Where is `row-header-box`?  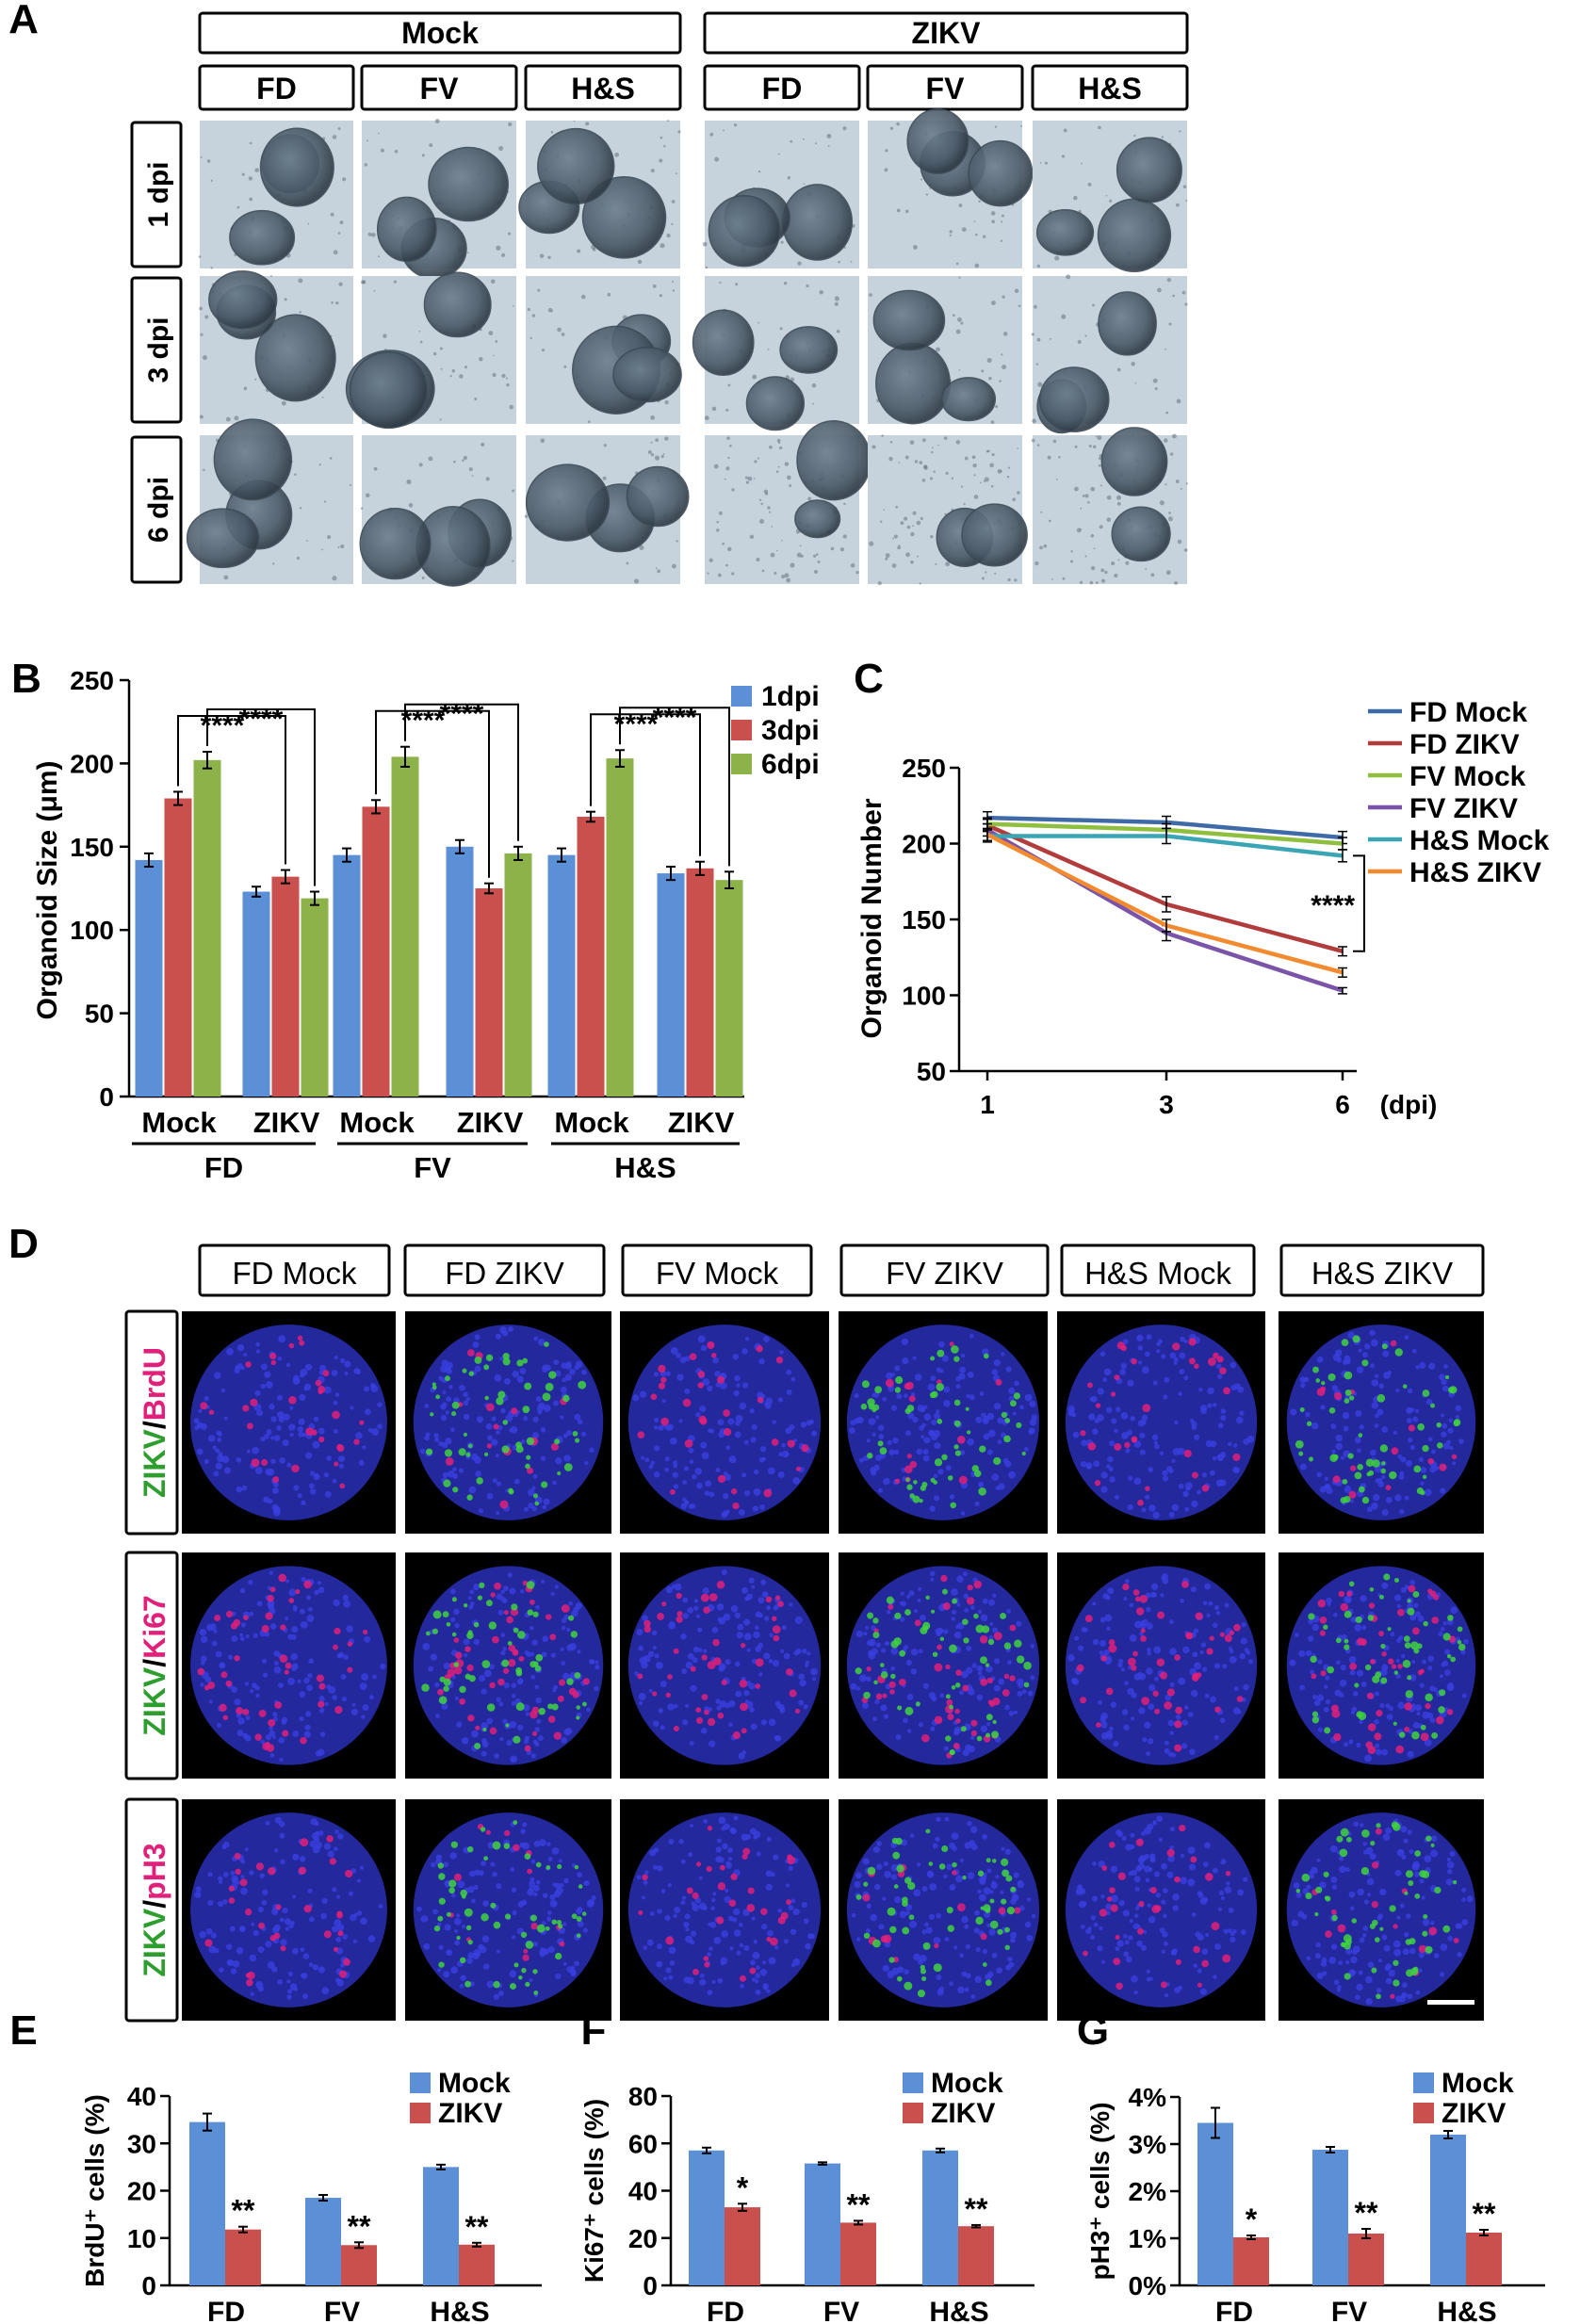
row-header-box is located at coordinates (152, 1422).